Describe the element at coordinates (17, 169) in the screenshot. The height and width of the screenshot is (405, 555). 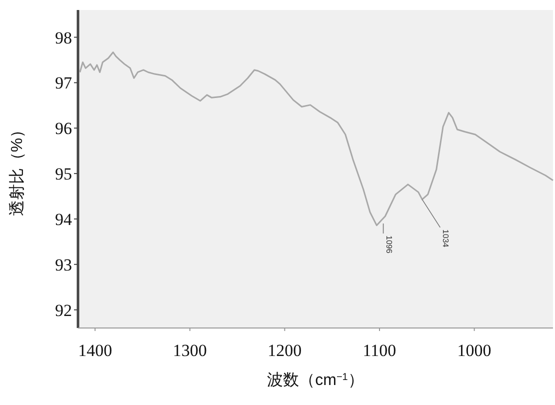
I see `y-axis-title: 透射比（%）` at that location.